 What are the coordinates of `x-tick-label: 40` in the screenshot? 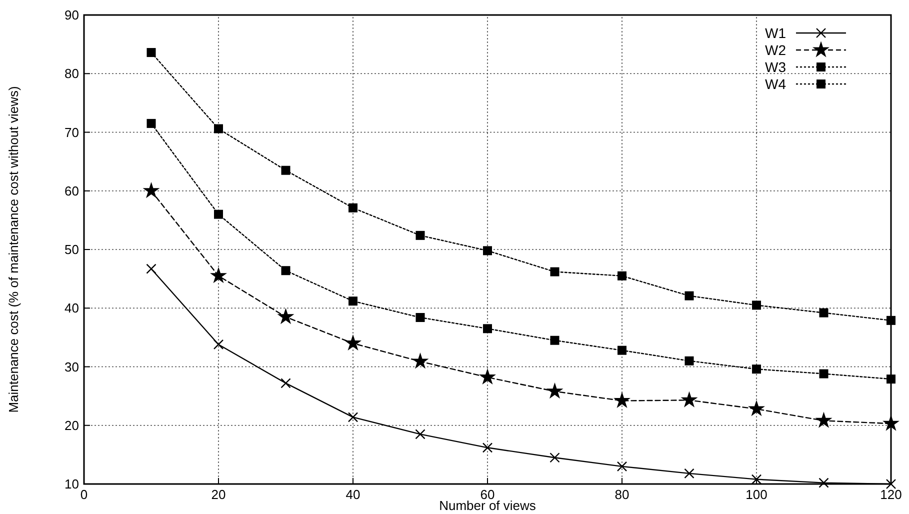 It's located at (353, 494).